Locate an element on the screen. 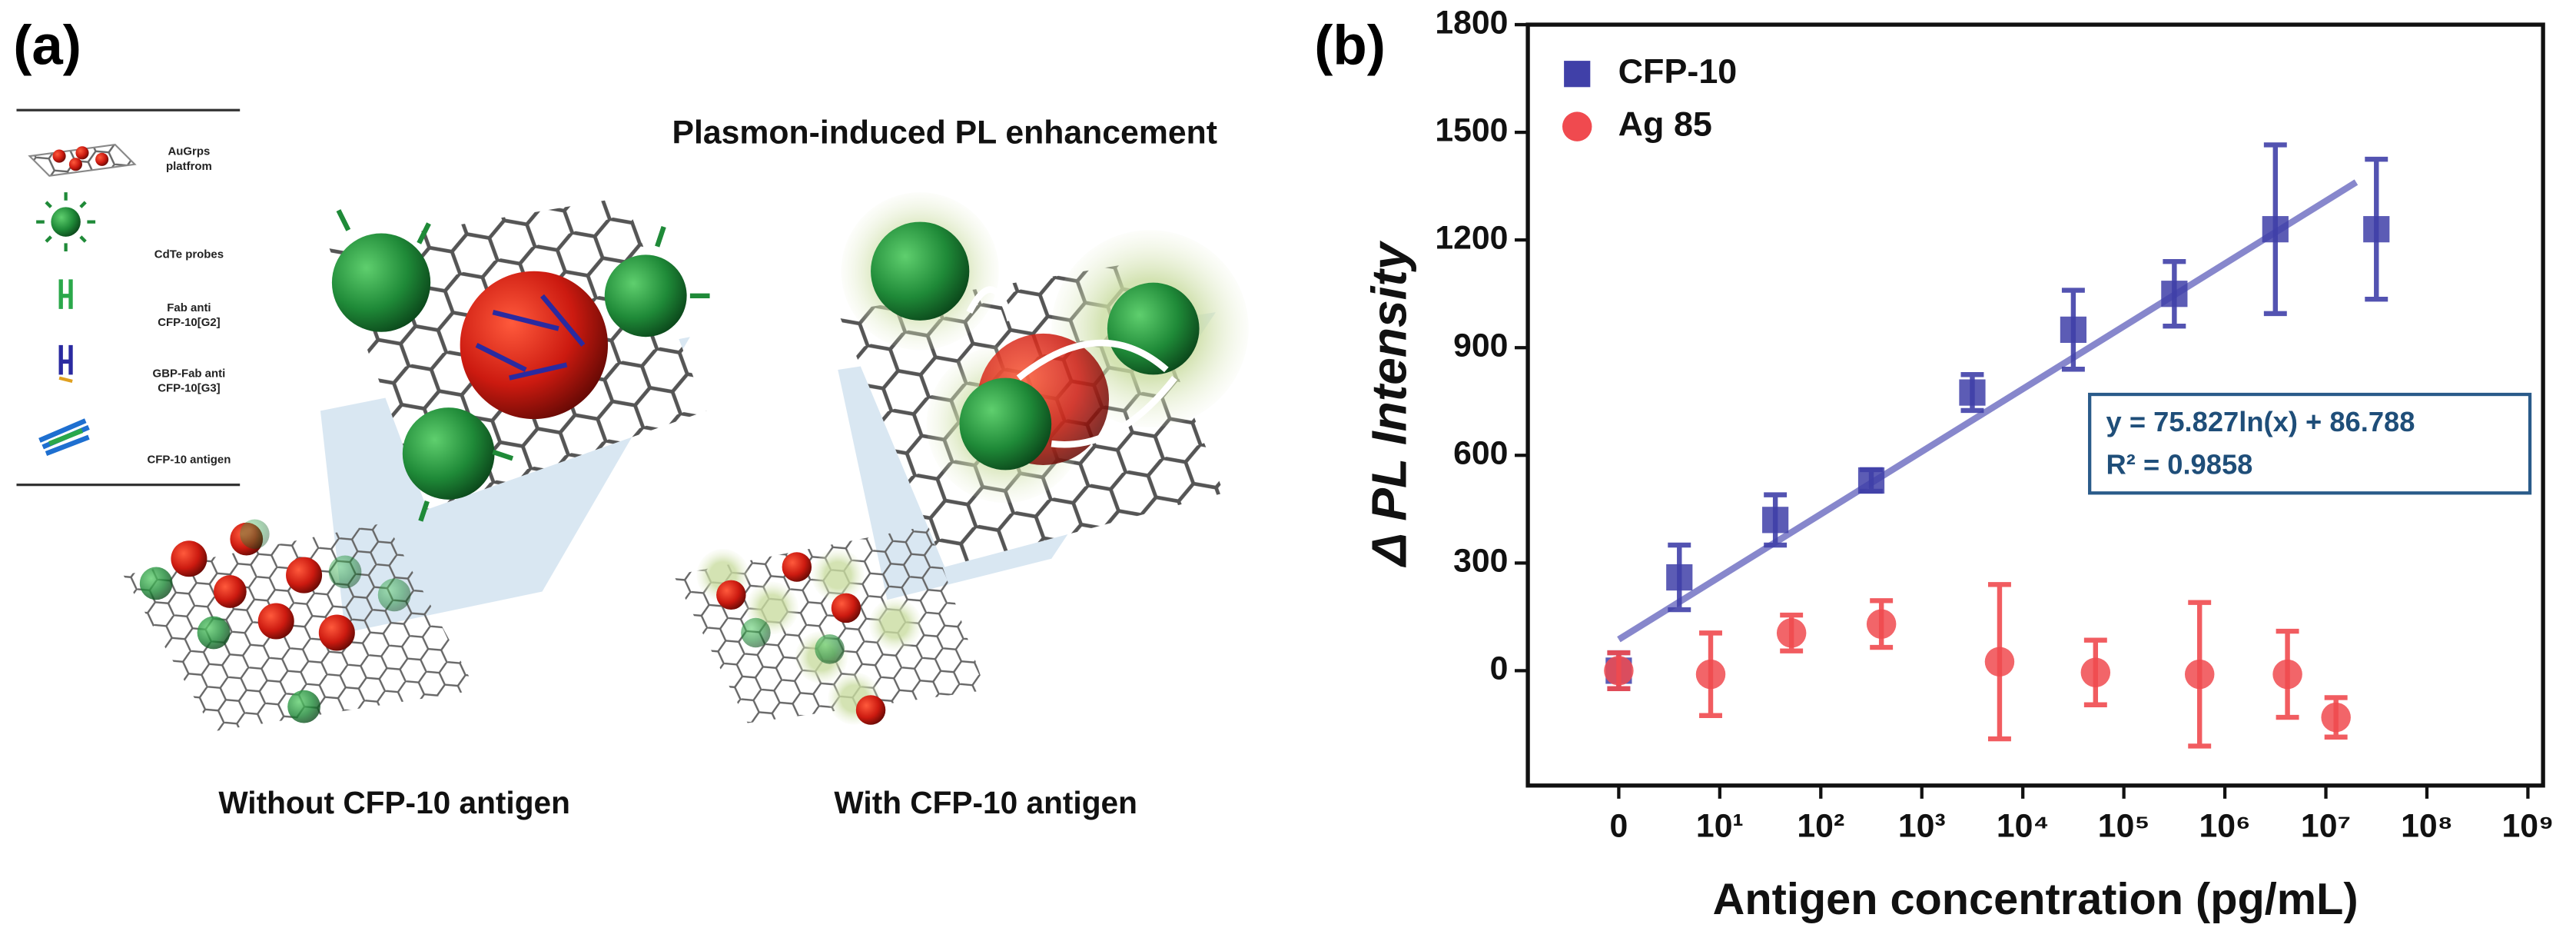 The height and width of the screenshot is (941, 2576). x-tick-label: 10² is located at coordinates (1821, 826).